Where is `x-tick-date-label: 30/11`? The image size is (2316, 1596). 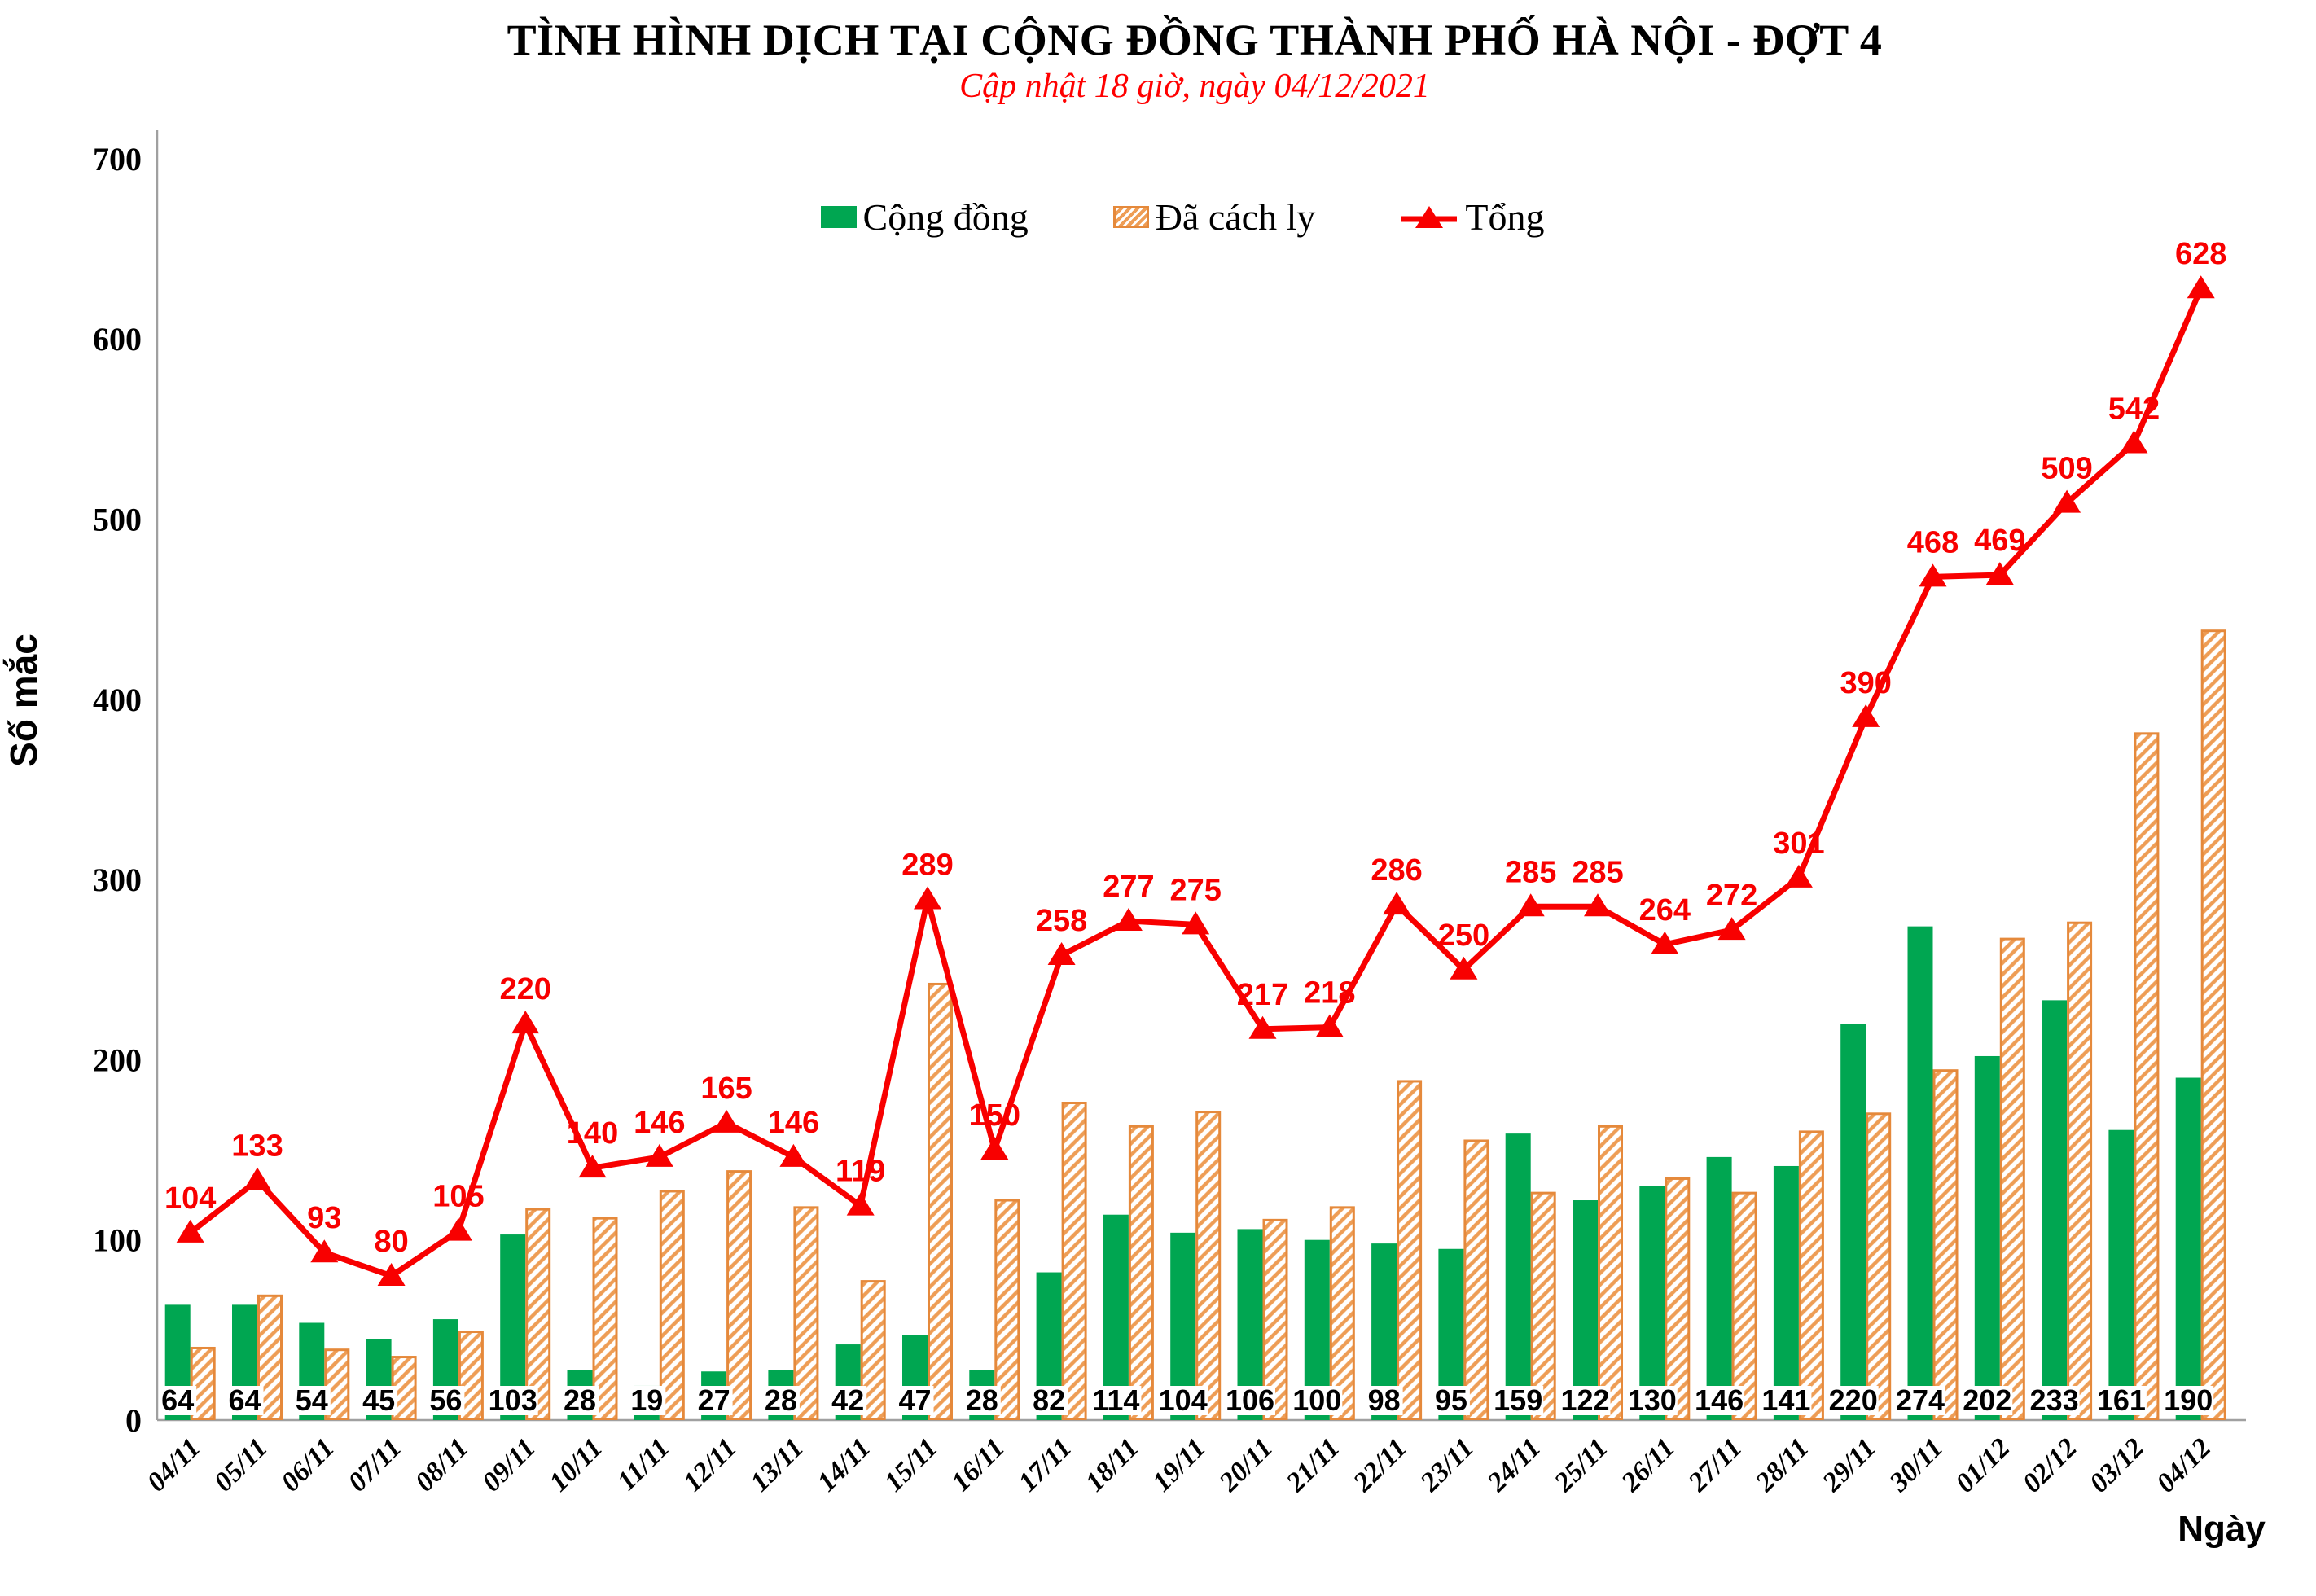
x-tick-date-label: 30/11 is located at coordinates (1916, 1464).